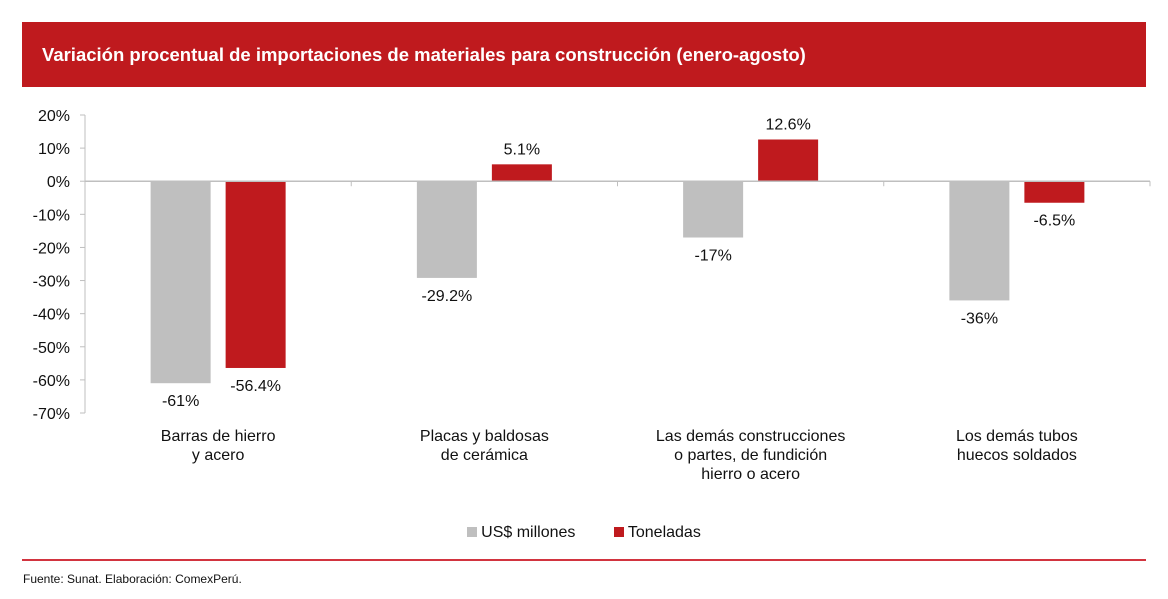  I want to click on data-label: -36%, so click(979, 318).